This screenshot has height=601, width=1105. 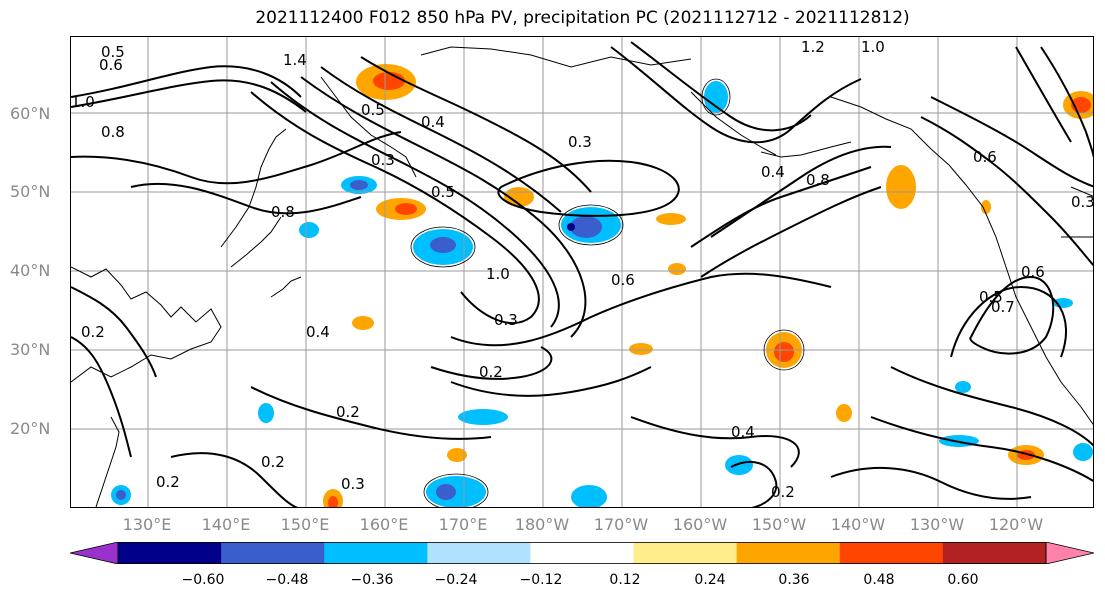 I want to click on colorbar-tick-neg036: −0.36, so click(x=372, y=580).